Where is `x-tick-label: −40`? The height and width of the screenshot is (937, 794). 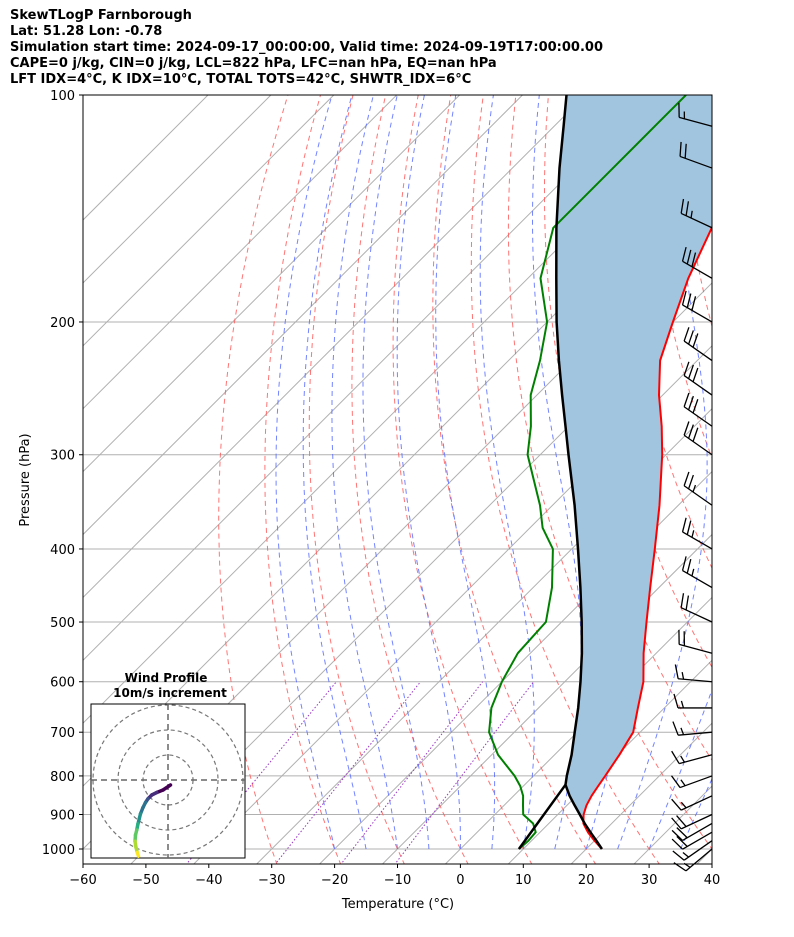
x-tick-label: −40 is located at coordinates (208, 880).